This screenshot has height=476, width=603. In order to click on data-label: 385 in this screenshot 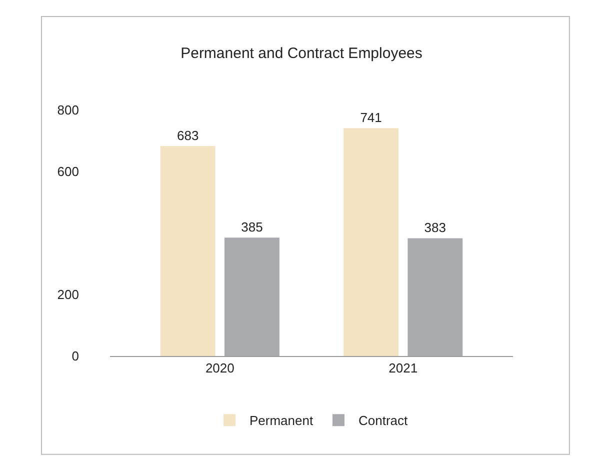, I will do `click(252, 227)`.